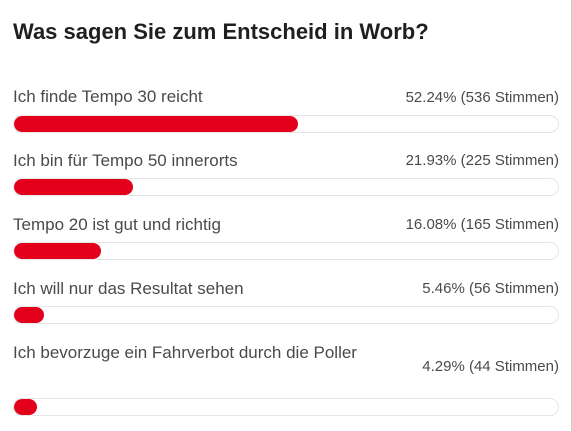  What do you see at coordinates (490, 288) in the screenshot?
I see `option-result: 5.46% (56 Stimmen)` at bounding box center [490, 288].